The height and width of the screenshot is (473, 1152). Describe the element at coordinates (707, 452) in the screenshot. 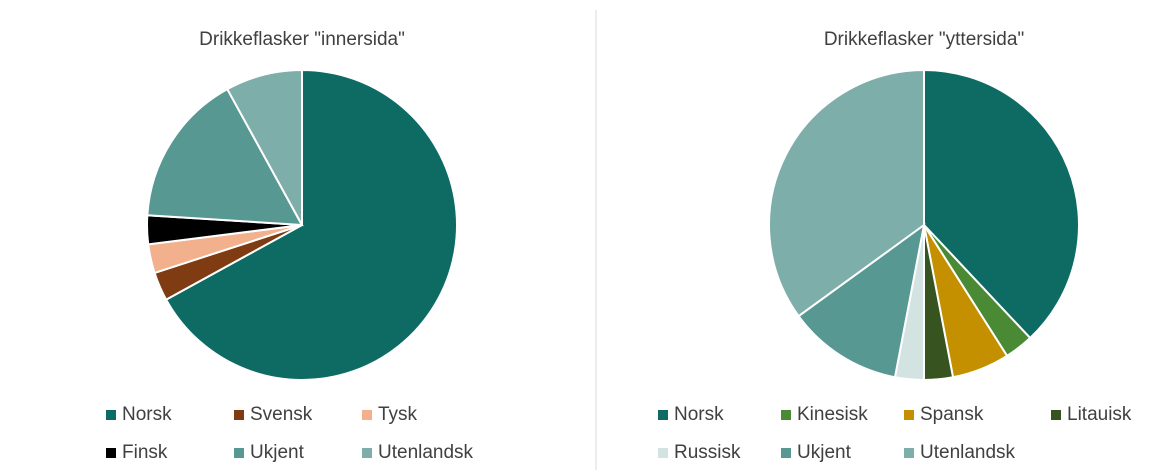

I see `legend-label: Russisk` at that location.